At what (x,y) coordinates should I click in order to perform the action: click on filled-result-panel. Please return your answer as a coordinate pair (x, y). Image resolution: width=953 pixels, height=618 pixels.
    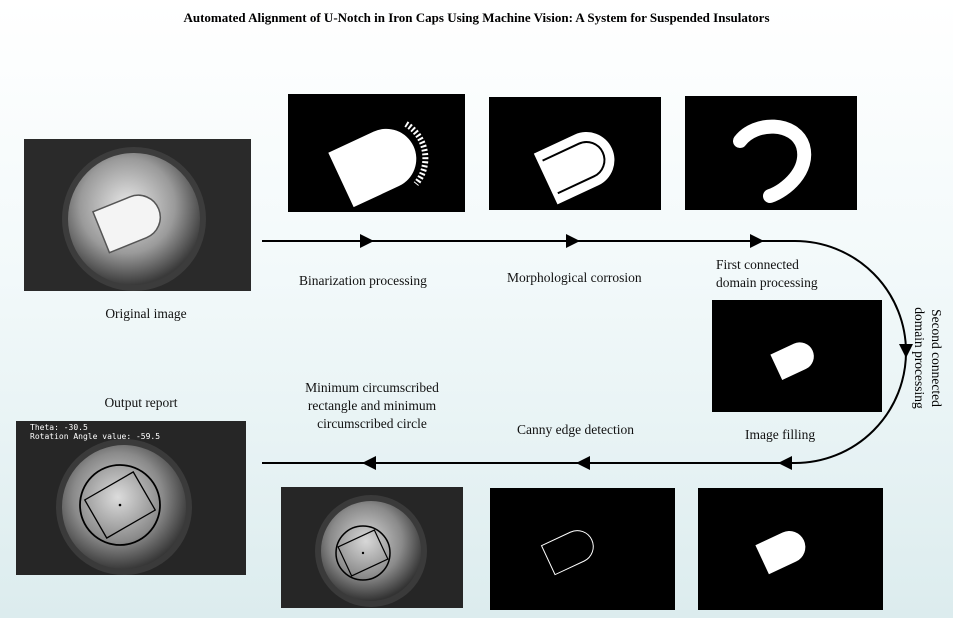
    Looking at the image, I should click on (790, 549).